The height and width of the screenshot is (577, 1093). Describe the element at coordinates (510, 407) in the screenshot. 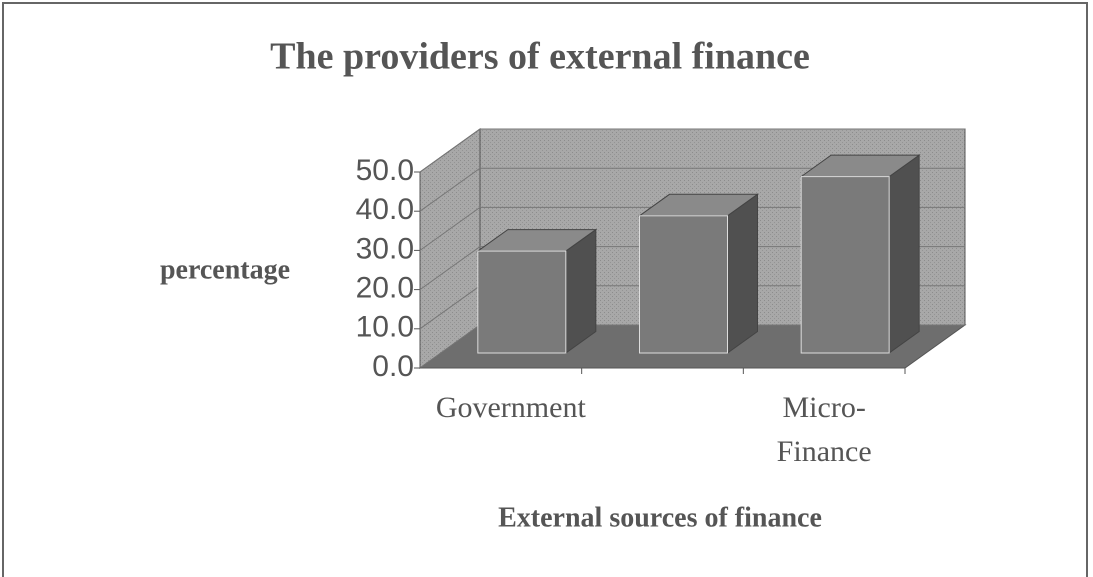

I see `x-tick-label: Government` at that location.